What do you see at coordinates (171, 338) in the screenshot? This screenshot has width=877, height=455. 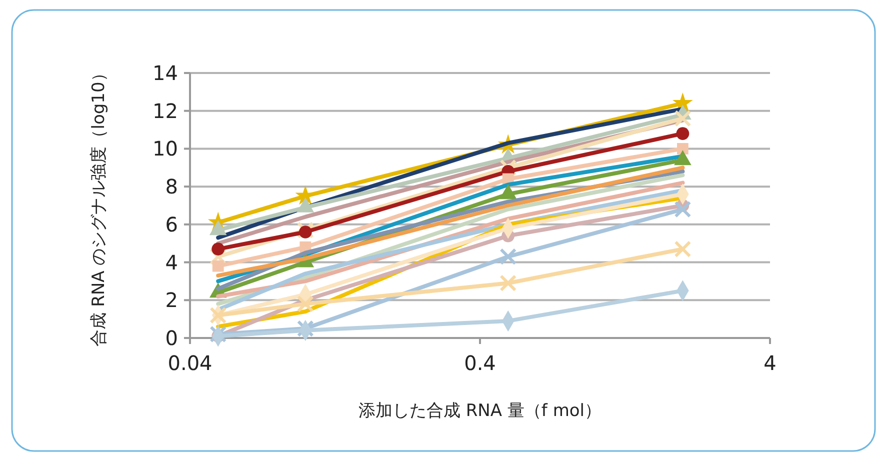 I see `y-tick-label: 0` at bounding box center [171, 338].